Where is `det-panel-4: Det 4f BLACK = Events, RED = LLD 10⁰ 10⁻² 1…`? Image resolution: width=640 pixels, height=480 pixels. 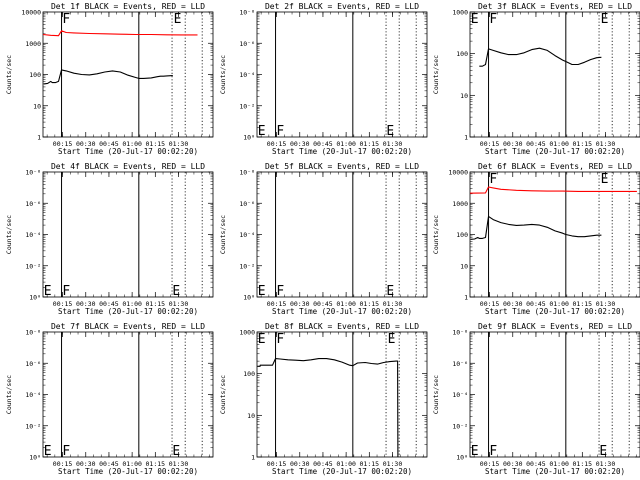
det-panel-4: Det 4f BLACK = Events, RED = LLD 10⁰ 10⁻² 1… is located at coordinates (109, 239).